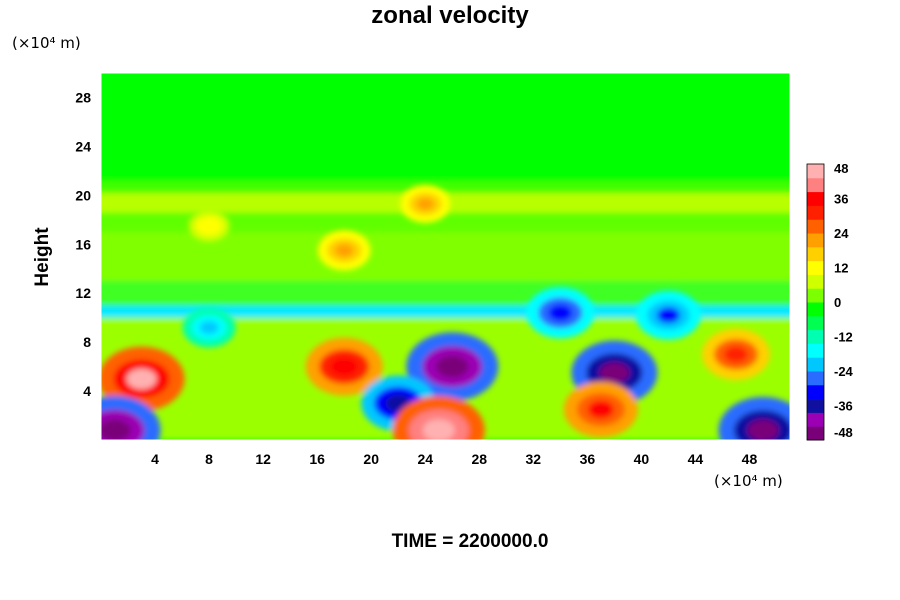 Image resolution: width=900 pixels, height=600 pixels. I want to click on y-tick-label: 24, so click(83, 146).